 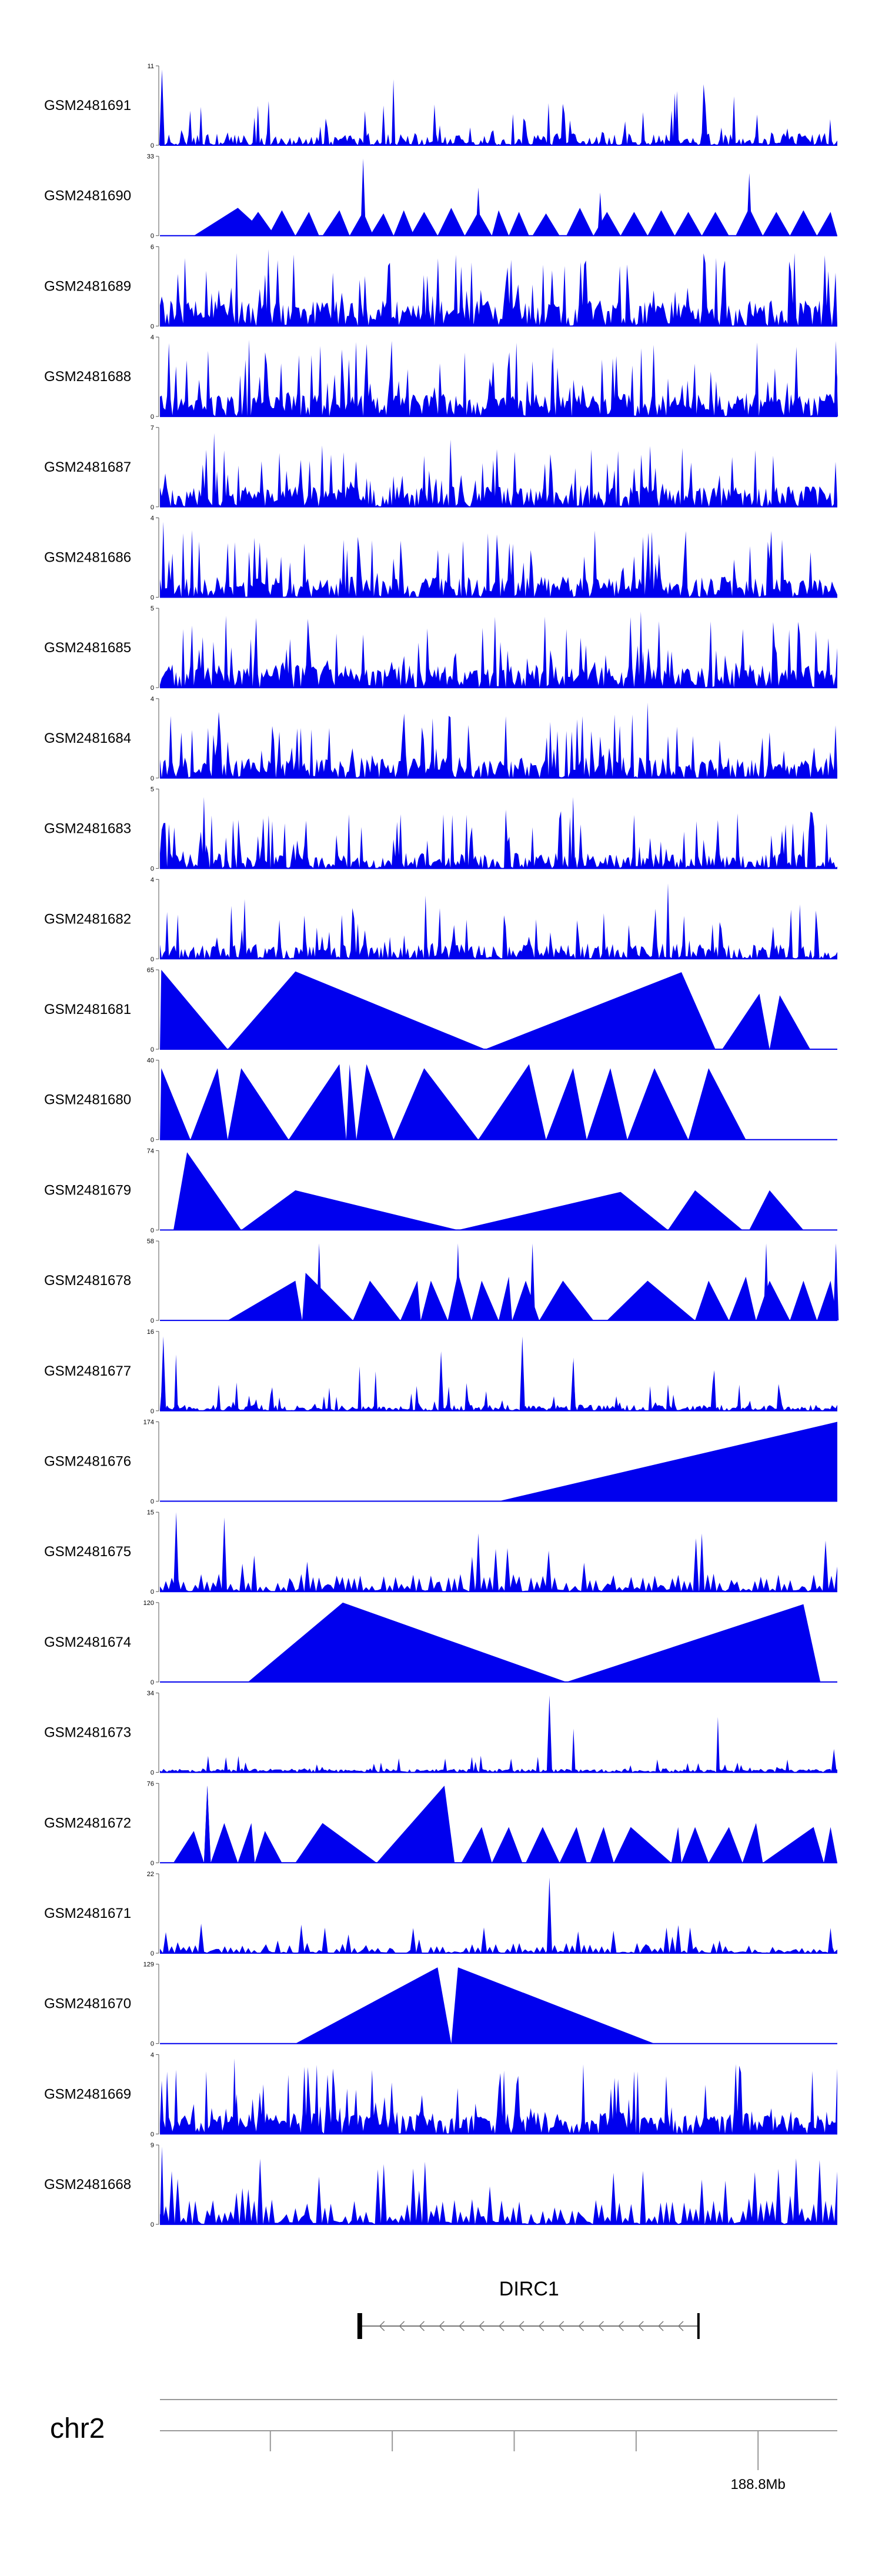 I want to click on track-label: GSM2481677, so click(x=87, y=1371).